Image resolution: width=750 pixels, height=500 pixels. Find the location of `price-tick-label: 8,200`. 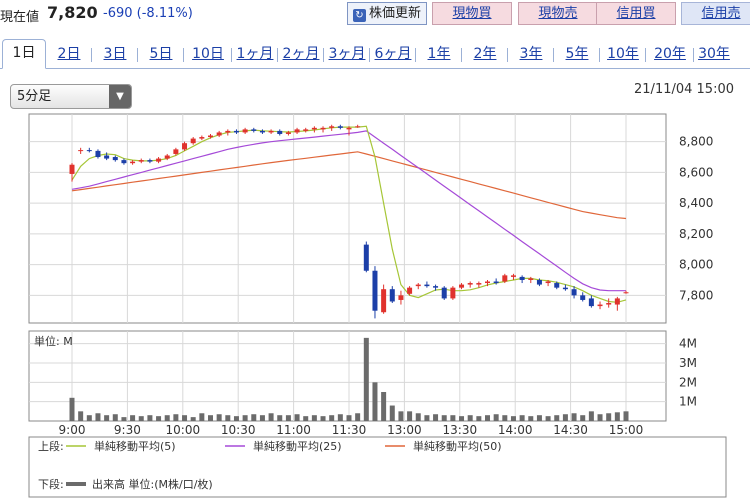

price-tick-label: 8,200 is located at coordinates (696, 234).